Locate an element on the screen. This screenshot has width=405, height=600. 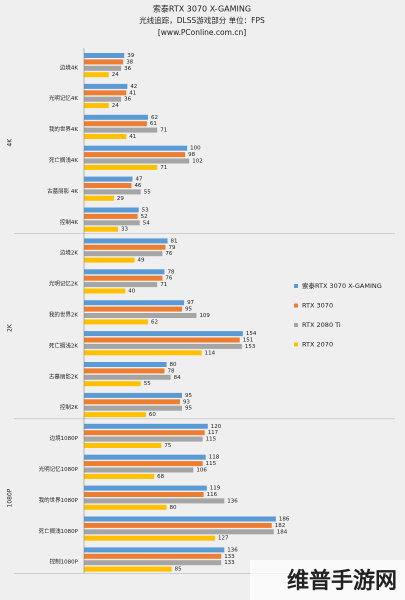
chart-source: [www.PConline.com.cn] is located at coordinates (202, 32).